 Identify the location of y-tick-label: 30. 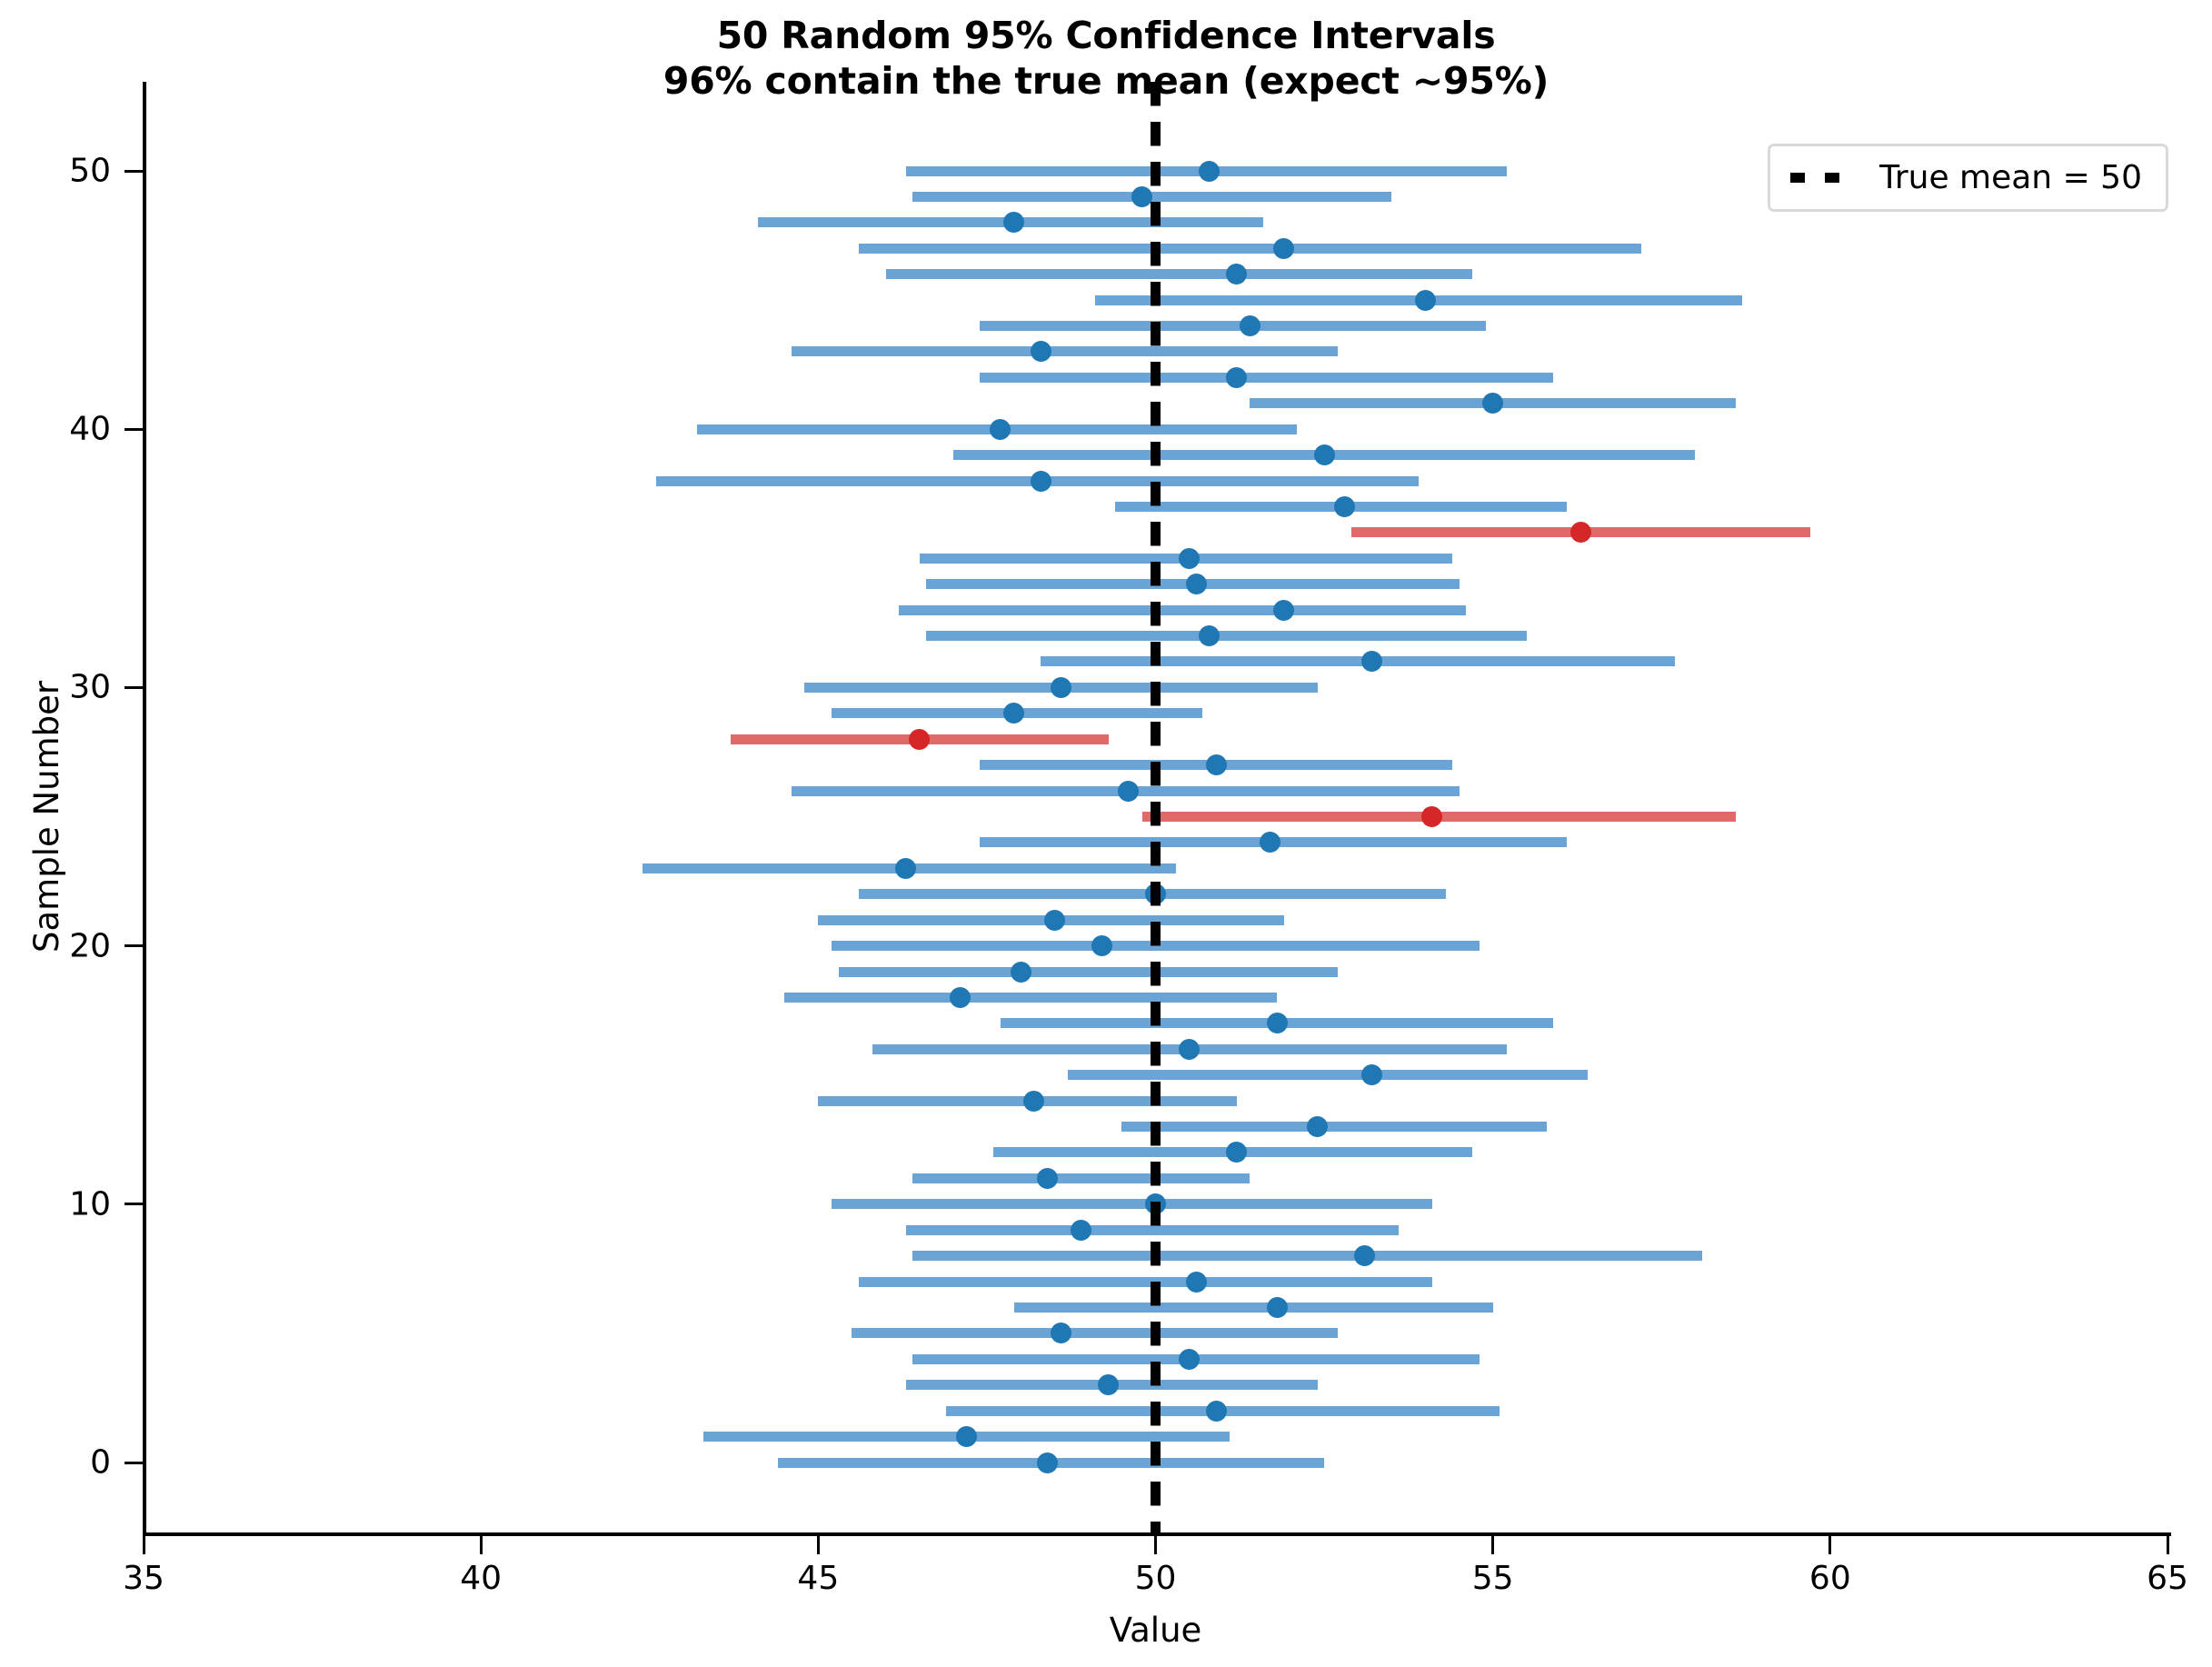
(90, 687).